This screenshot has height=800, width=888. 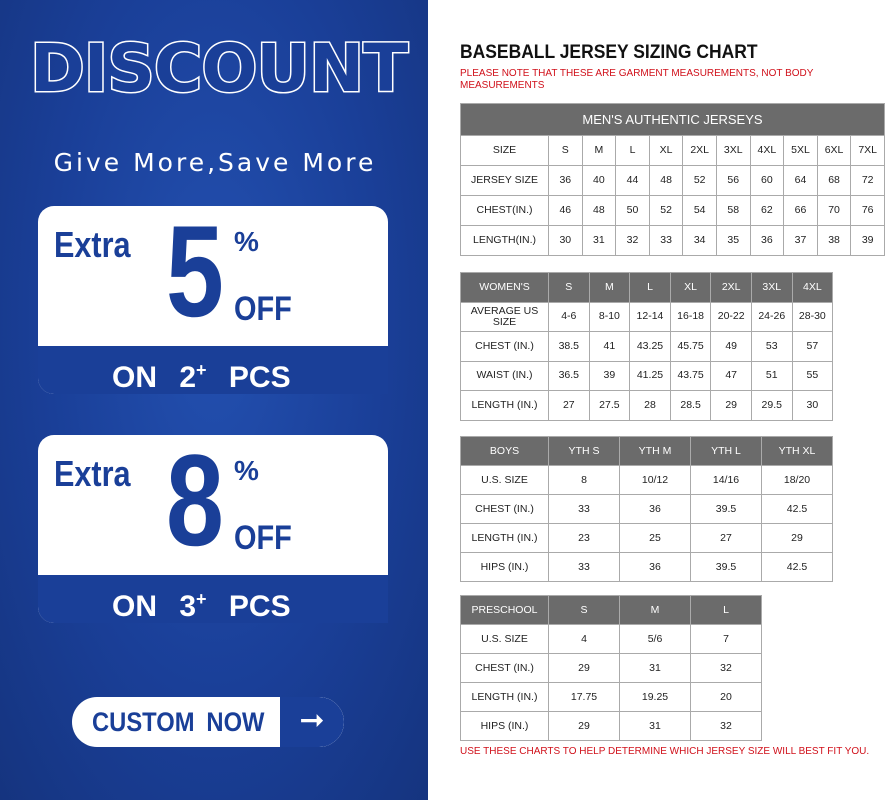 What do you see at coordinates (195, 504) in the screenshot?
I see `offer-value: 8` at bounding box center [195, 504].